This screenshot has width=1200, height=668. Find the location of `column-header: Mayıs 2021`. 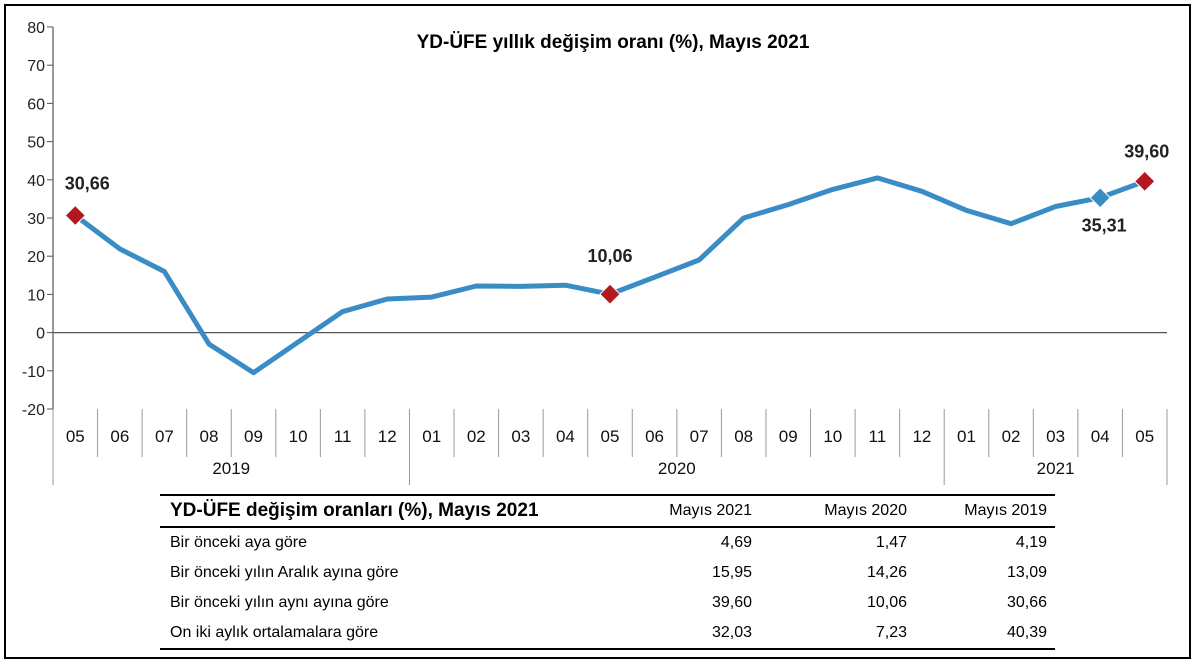

column-header: Mayıs 2021 is located at coordinates (687, 511).